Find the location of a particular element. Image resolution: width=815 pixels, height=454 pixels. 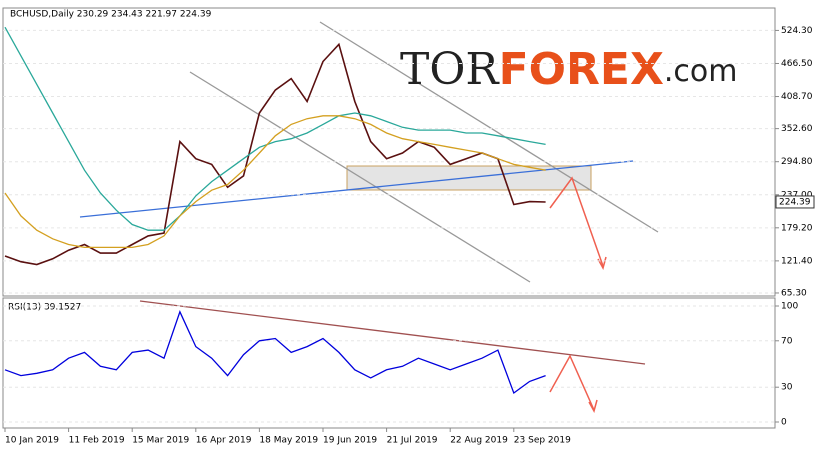

y-tick-label: 30 is located at coordinates (787, 388).